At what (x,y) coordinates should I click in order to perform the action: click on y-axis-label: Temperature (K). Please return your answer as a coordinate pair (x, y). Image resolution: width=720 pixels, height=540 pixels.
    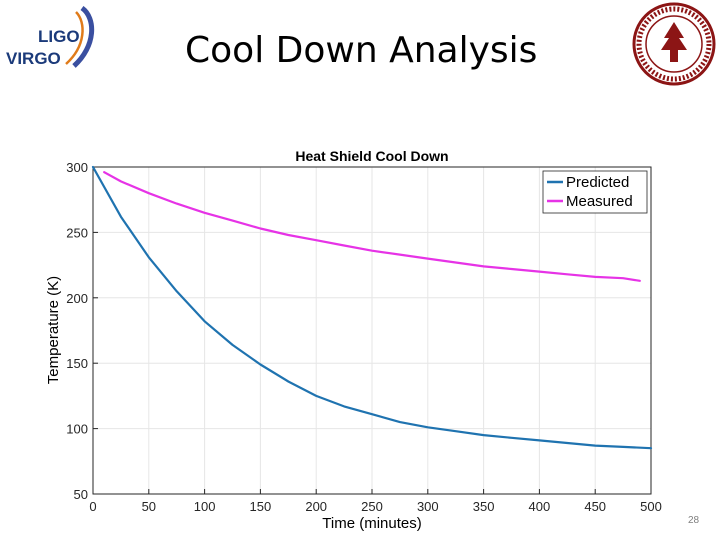
    Looking at the image, I should click on (53, 330).